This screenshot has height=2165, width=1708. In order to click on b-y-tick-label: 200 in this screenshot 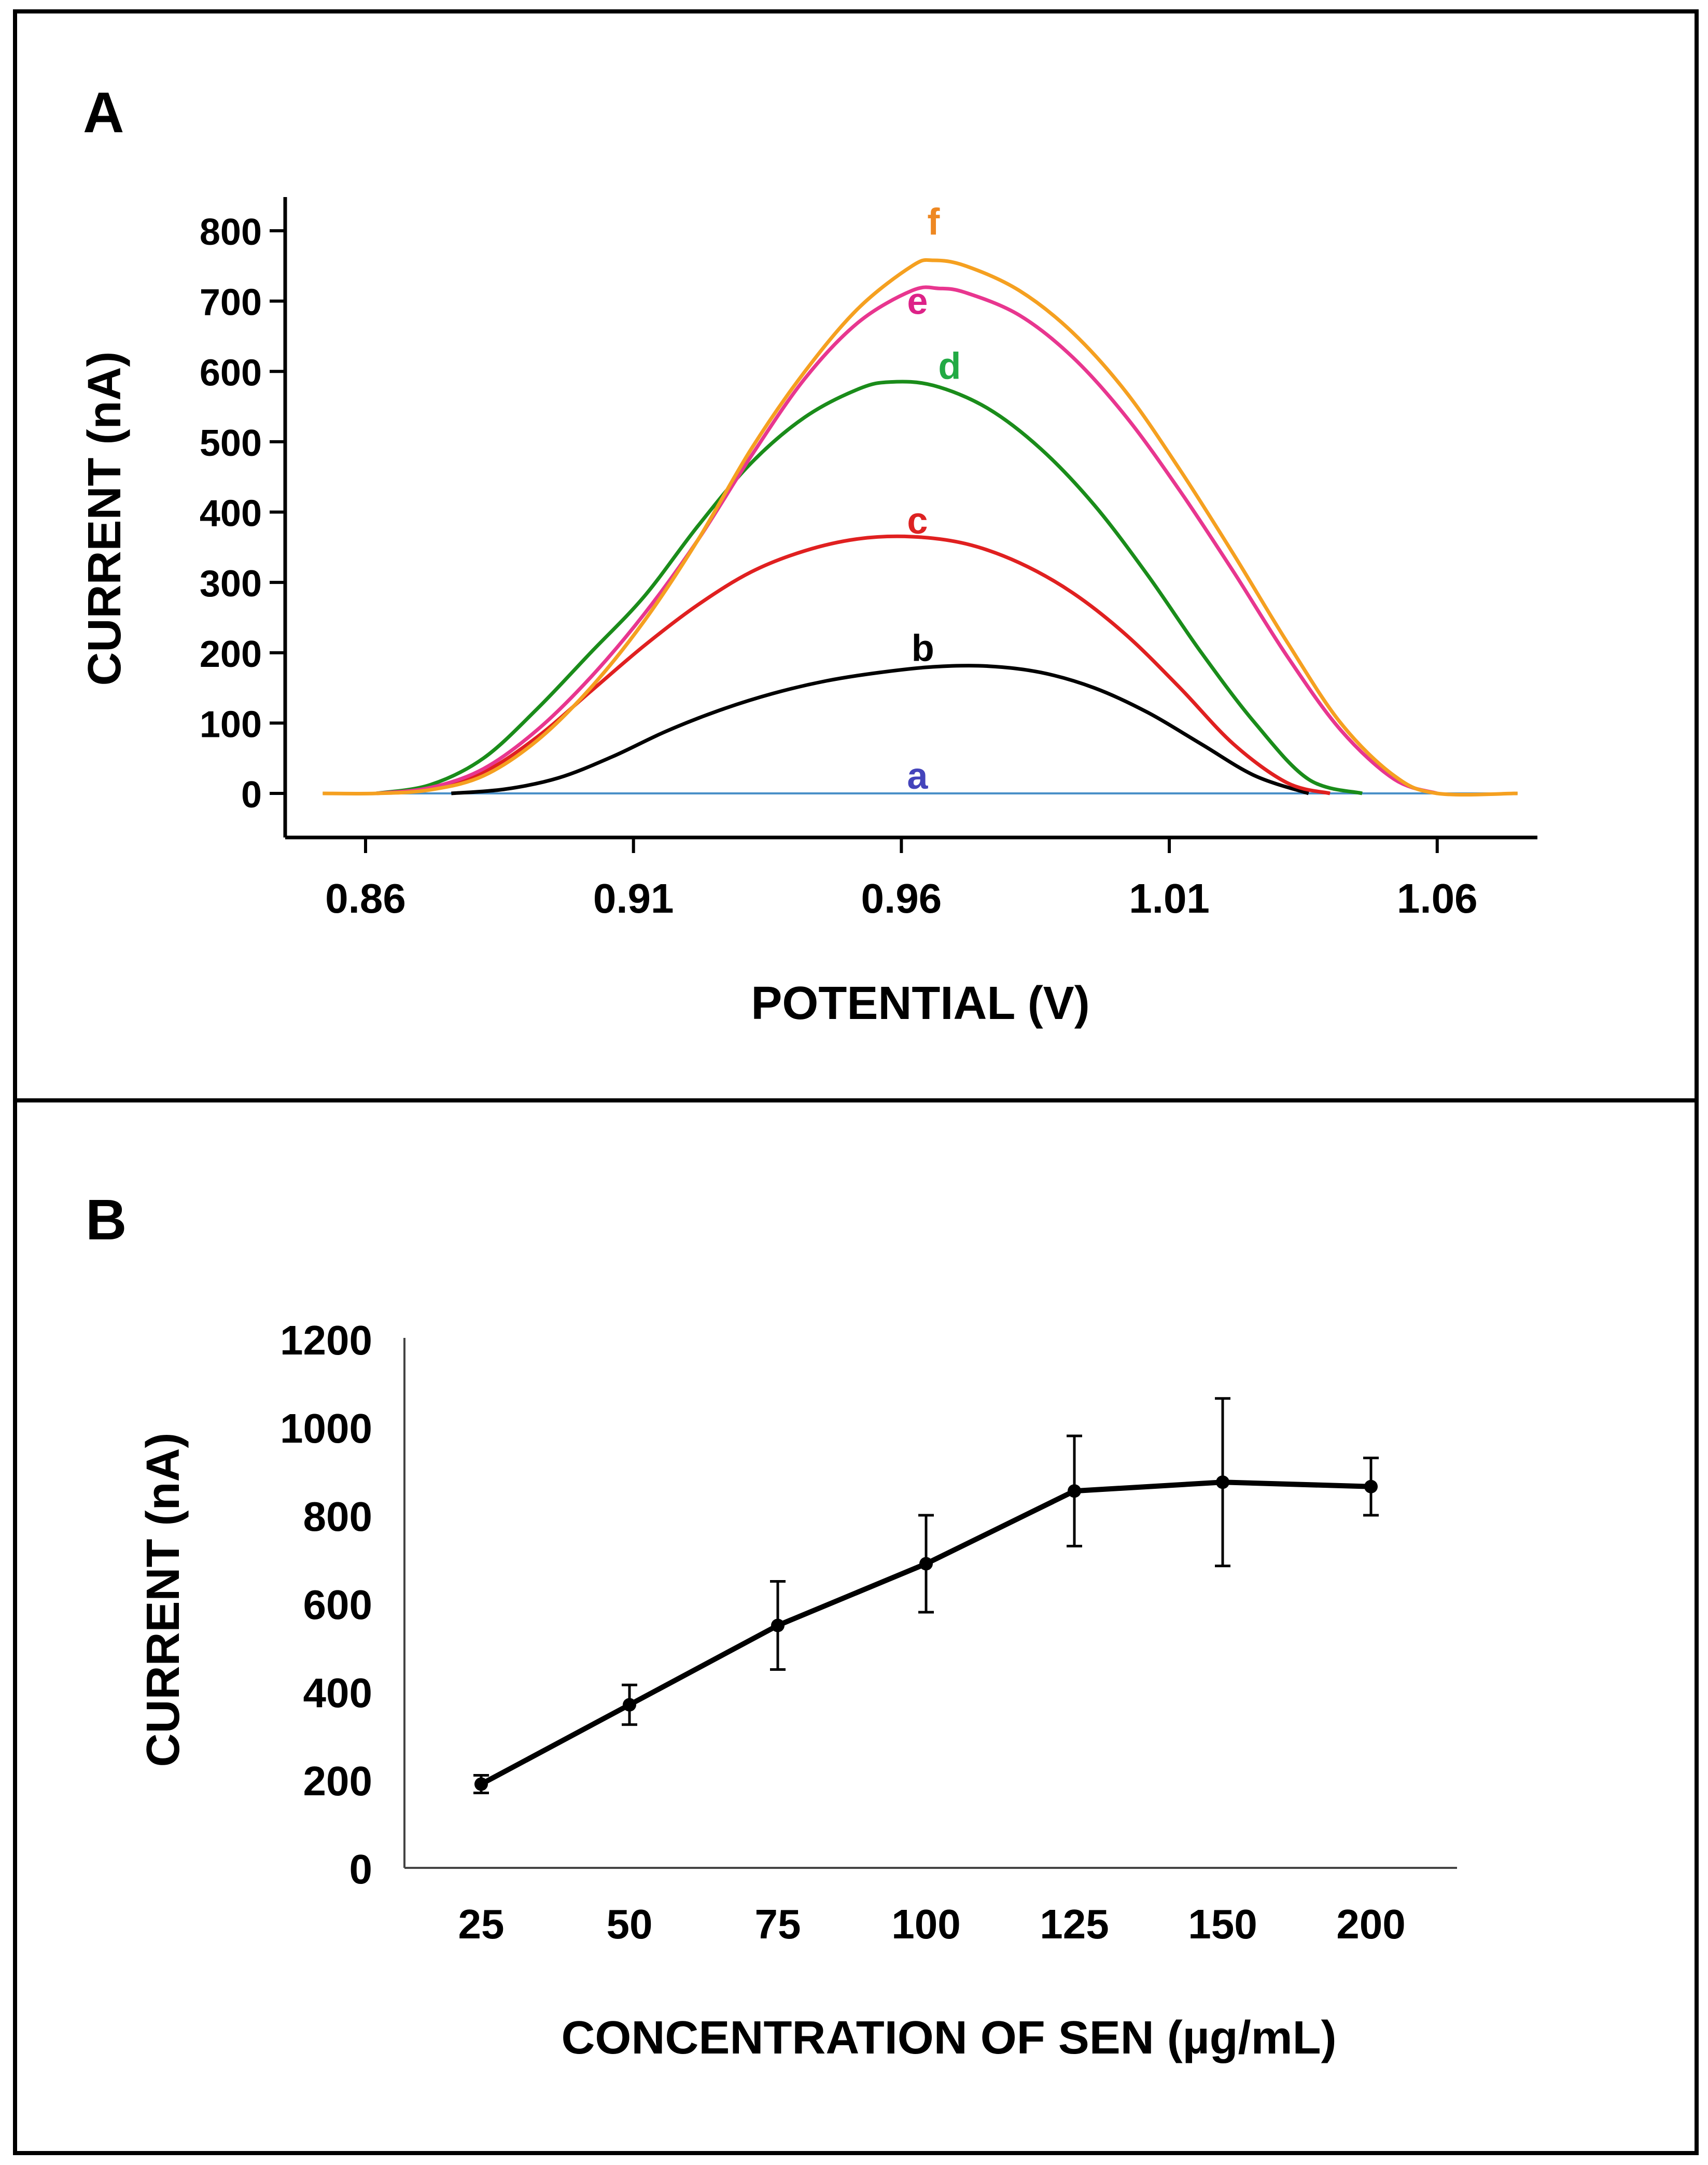, I will do `click(337, 1781)`.